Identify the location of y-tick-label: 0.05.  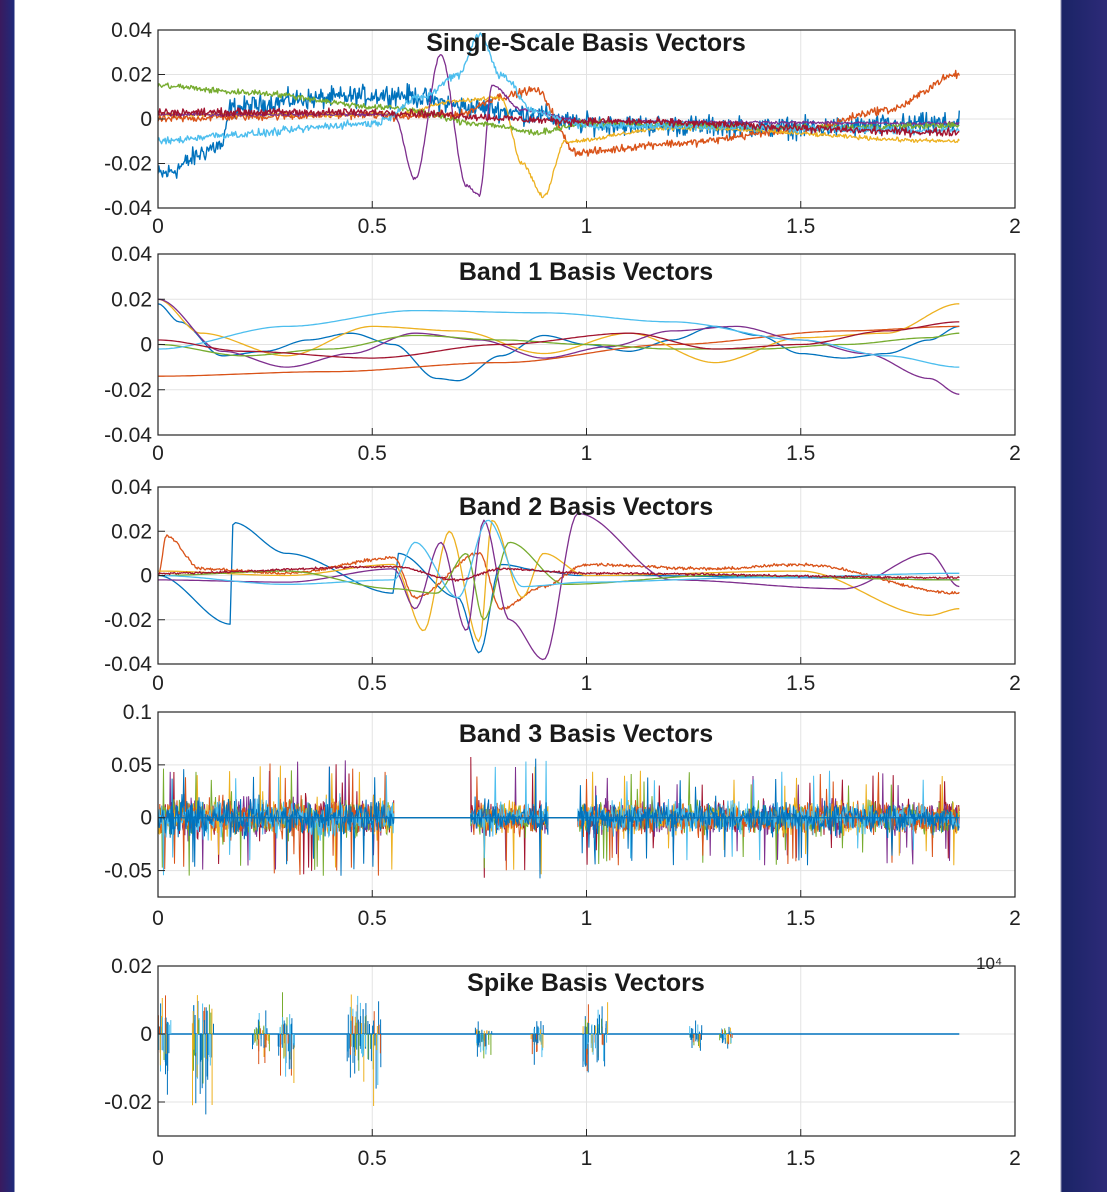
(131, 765).